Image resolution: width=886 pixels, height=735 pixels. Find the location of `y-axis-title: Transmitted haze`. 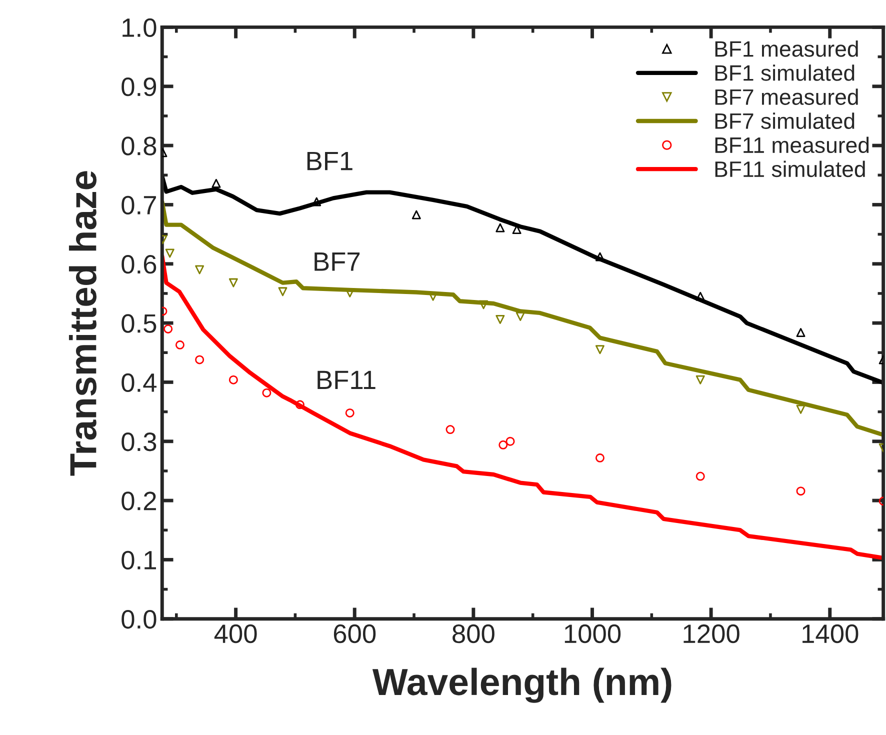

y-axis-title: Transmitted haze is located at coordinates (82, 323).